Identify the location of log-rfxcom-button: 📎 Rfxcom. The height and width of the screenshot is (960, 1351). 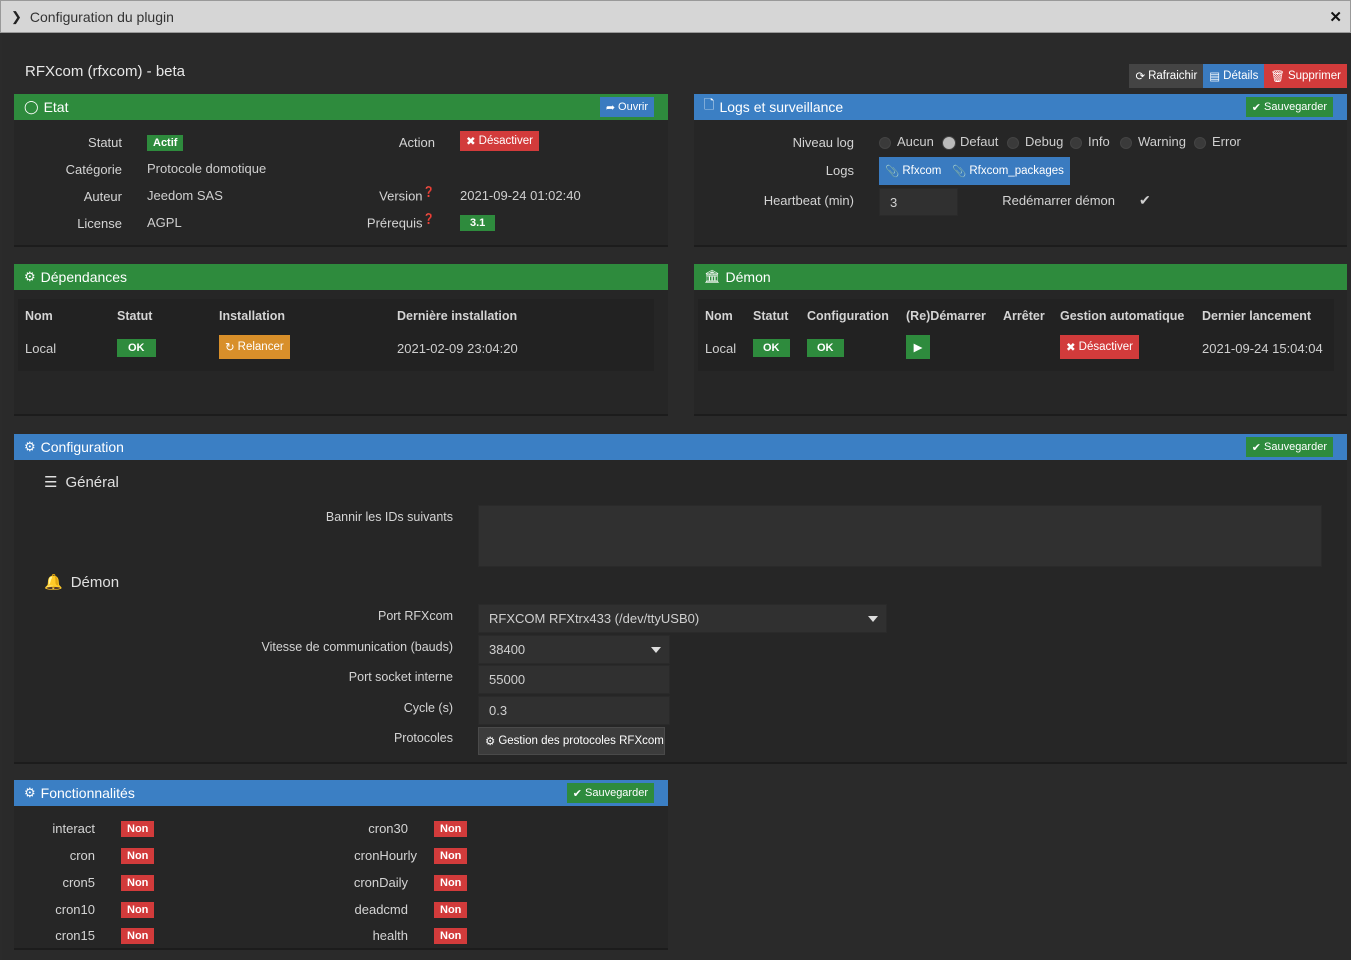
(913, 171).